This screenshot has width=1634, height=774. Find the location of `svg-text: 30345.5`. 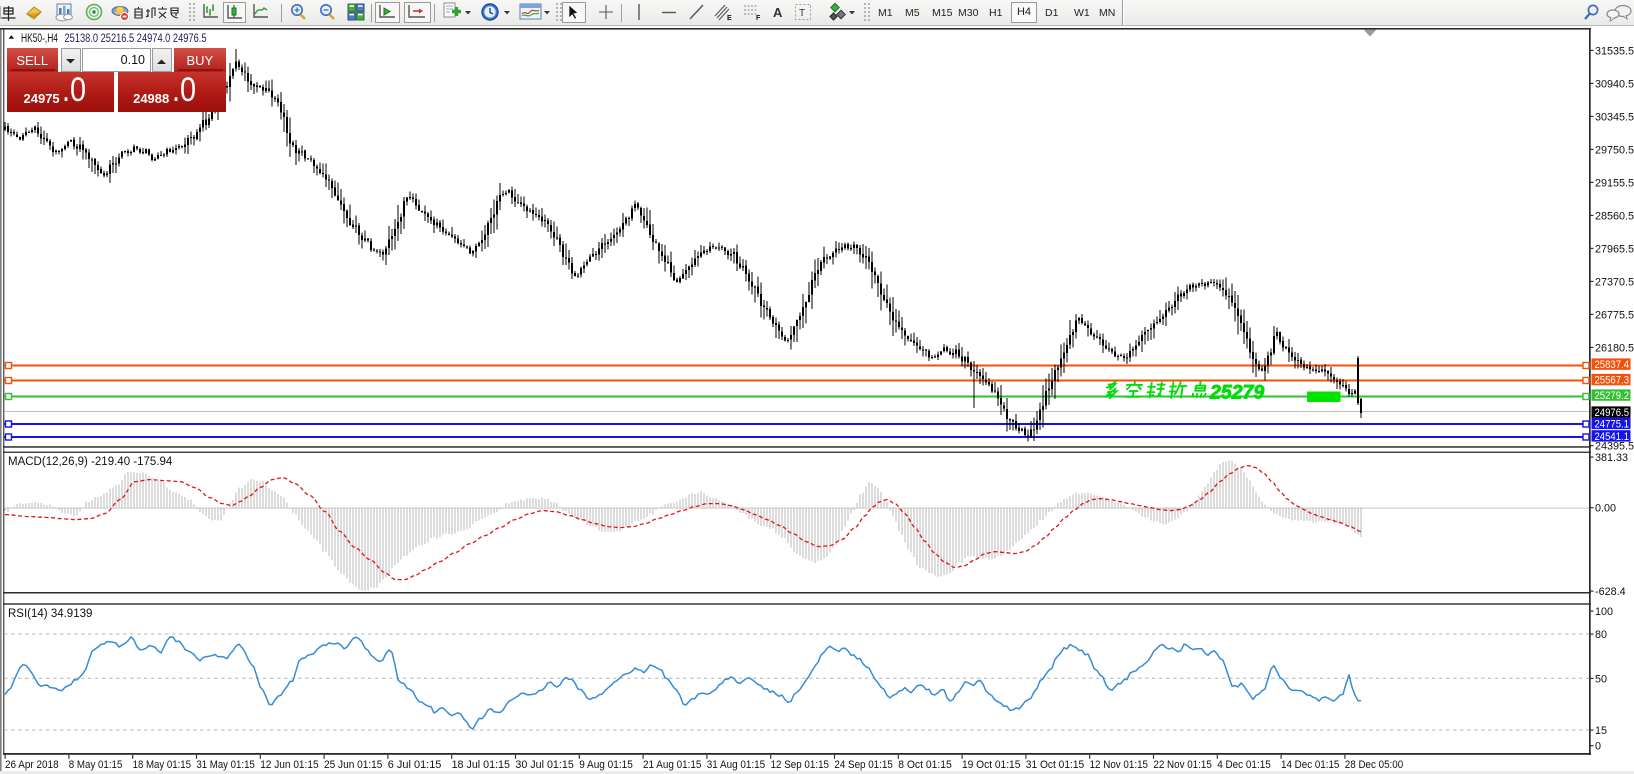

svg-text: 30345.5 is located at coordinates (1614, 117).